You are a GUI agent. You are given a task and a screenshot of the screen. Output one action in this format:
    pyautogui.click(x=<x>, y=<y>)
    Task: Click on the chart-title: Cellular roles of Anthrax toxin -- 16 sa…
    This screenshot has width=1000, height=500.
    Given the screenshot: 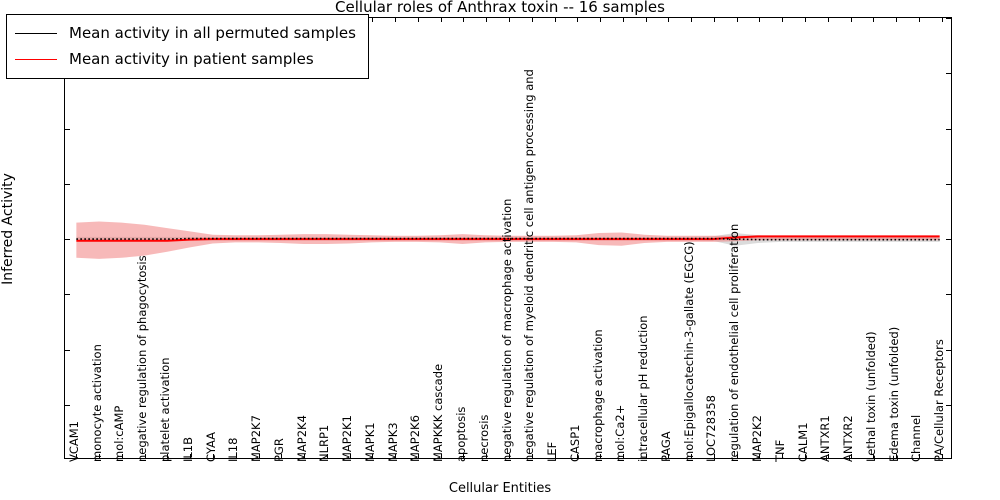 What is the action you would take?
    pyautogui.click(x=500, y=8)
    